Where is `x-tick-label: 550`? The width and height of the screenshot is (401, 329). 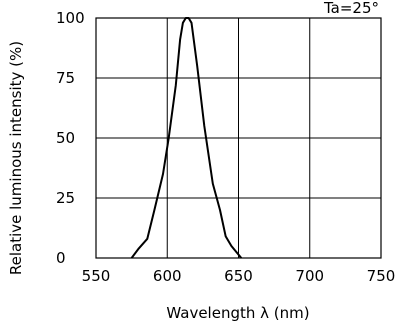 x-tick-label: 550 is located at coordinates (96, 276).